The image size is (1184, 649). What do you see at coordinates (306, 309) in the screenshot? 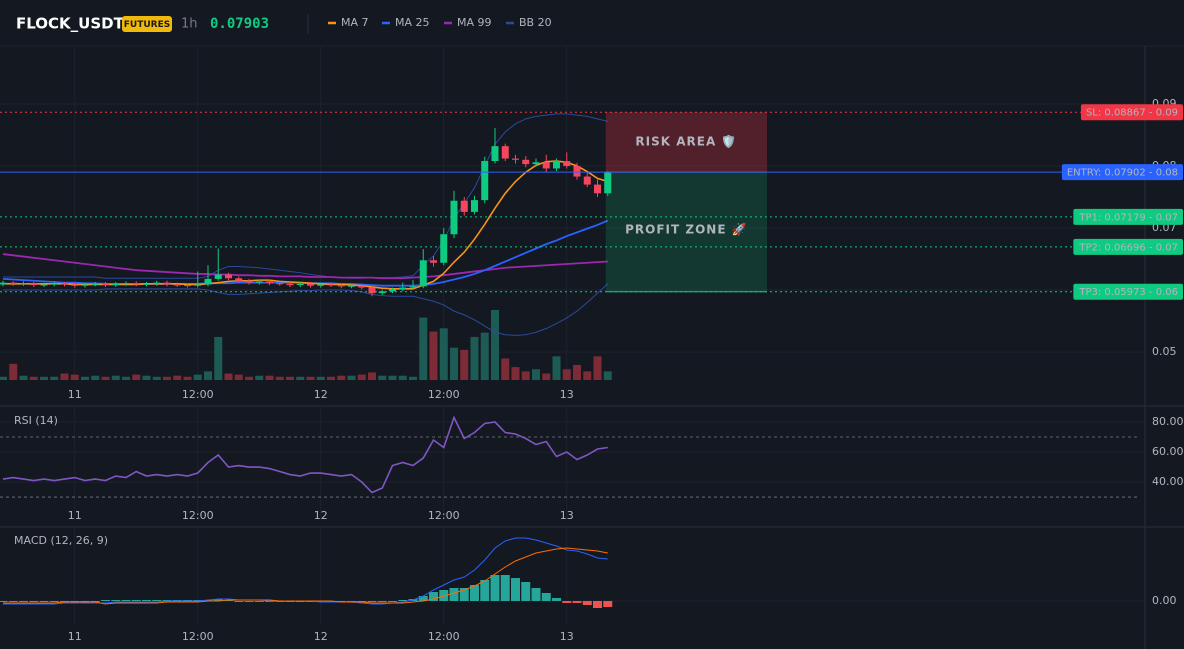
I see `bb-lower` at bounding box center [306, 309].